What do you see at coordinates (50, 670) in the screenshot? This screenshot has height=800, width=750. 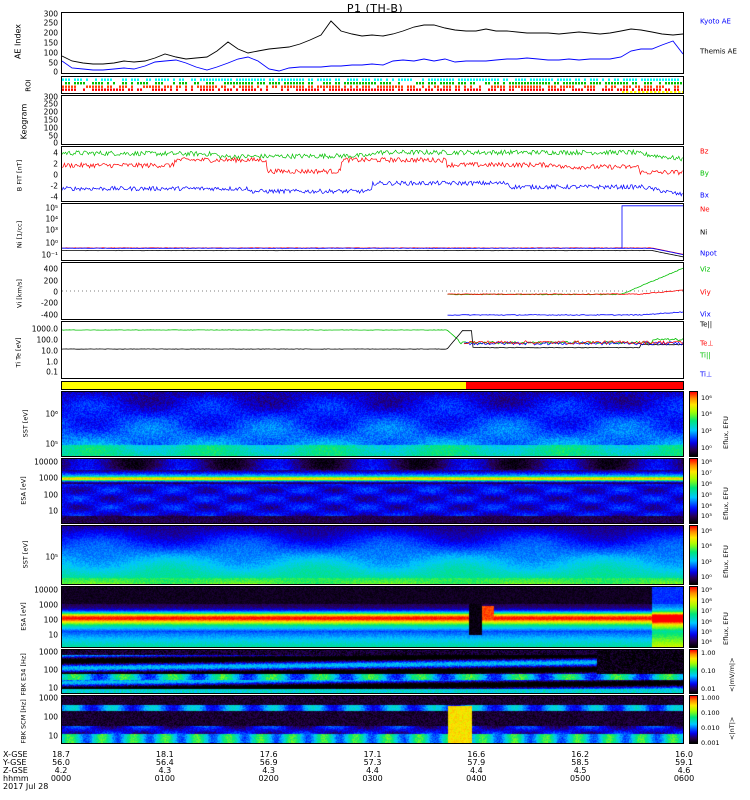 I see `fbk-e-ytick-100: 100` at bounding box center [50, 670].